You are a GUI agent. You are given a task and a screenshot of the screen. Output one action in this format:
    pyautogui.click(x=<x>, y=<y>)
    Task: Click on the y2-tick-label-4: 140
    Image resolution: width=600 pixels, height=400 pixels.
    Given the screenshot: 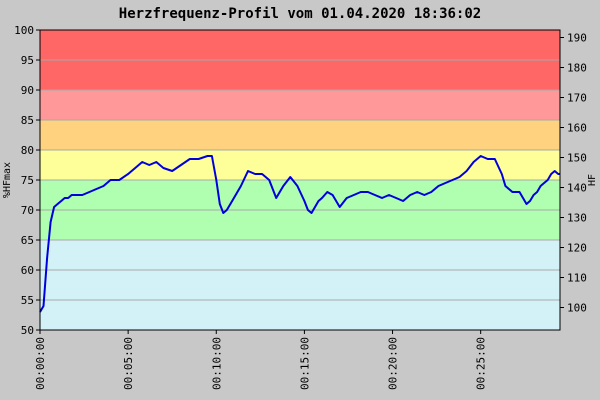 What is the action you would take?
    pyautogui.click(x=577, y=188)
    